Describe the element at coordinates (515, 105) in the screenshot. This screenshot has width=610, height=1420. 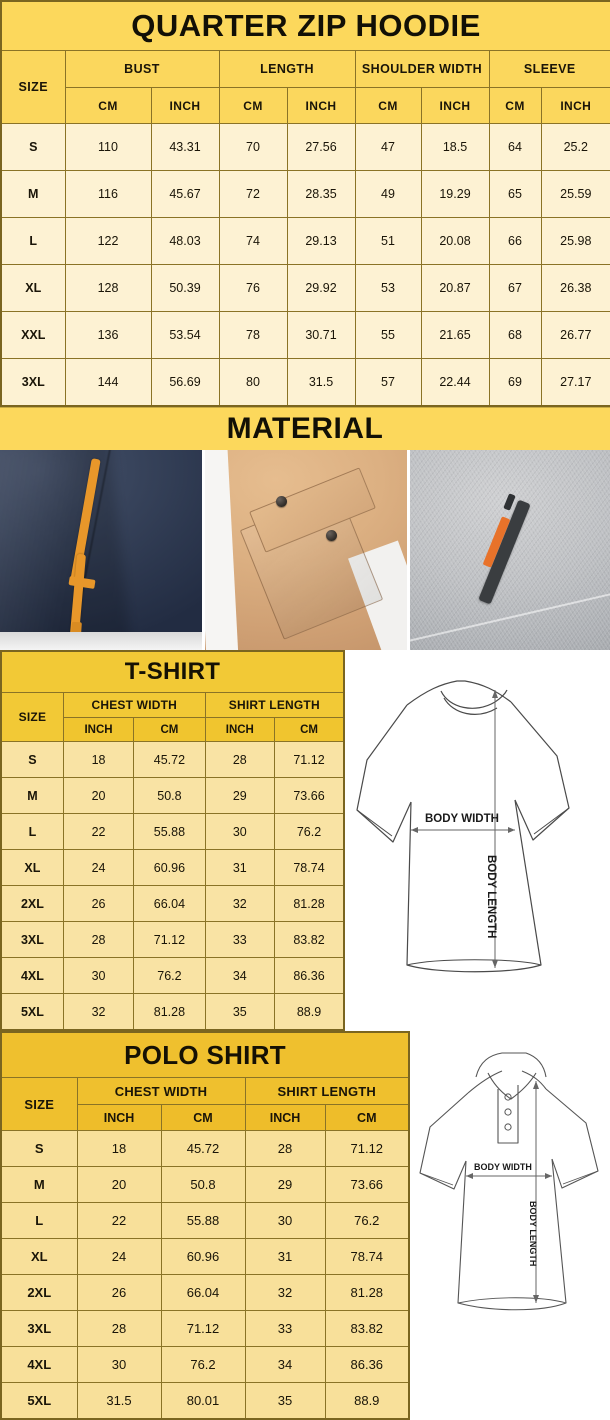
I see `hoodie-unit-sleeve-cm: CM` at that location.